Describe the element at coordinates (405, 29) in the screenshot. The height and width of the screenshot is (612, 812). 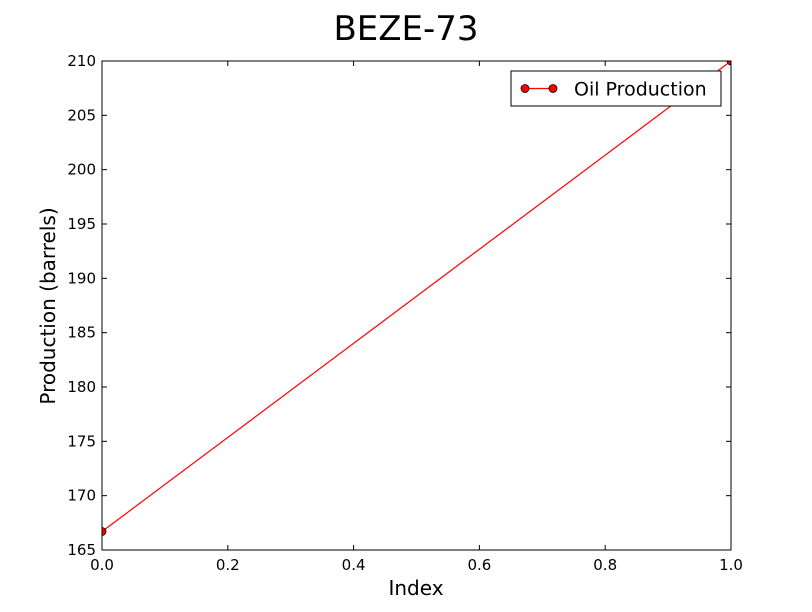
I see `chart-title: BEZE-73` at that location.